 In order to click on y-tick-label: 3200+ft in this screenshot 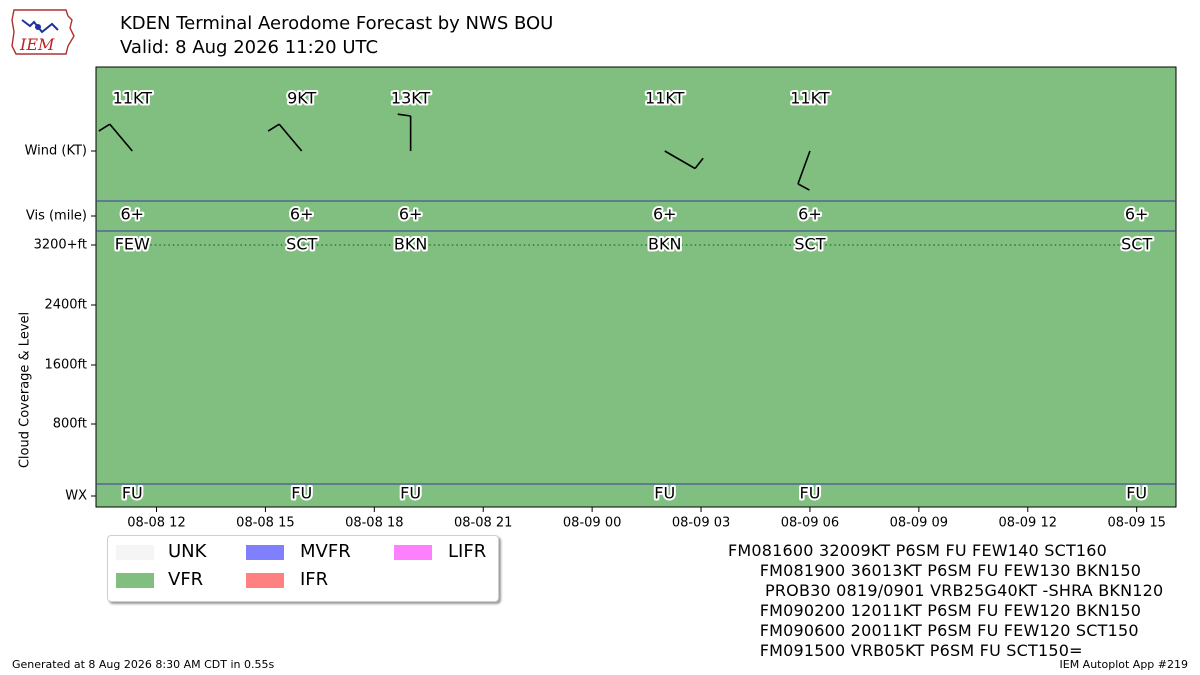, I will do `click(60, 245)`.